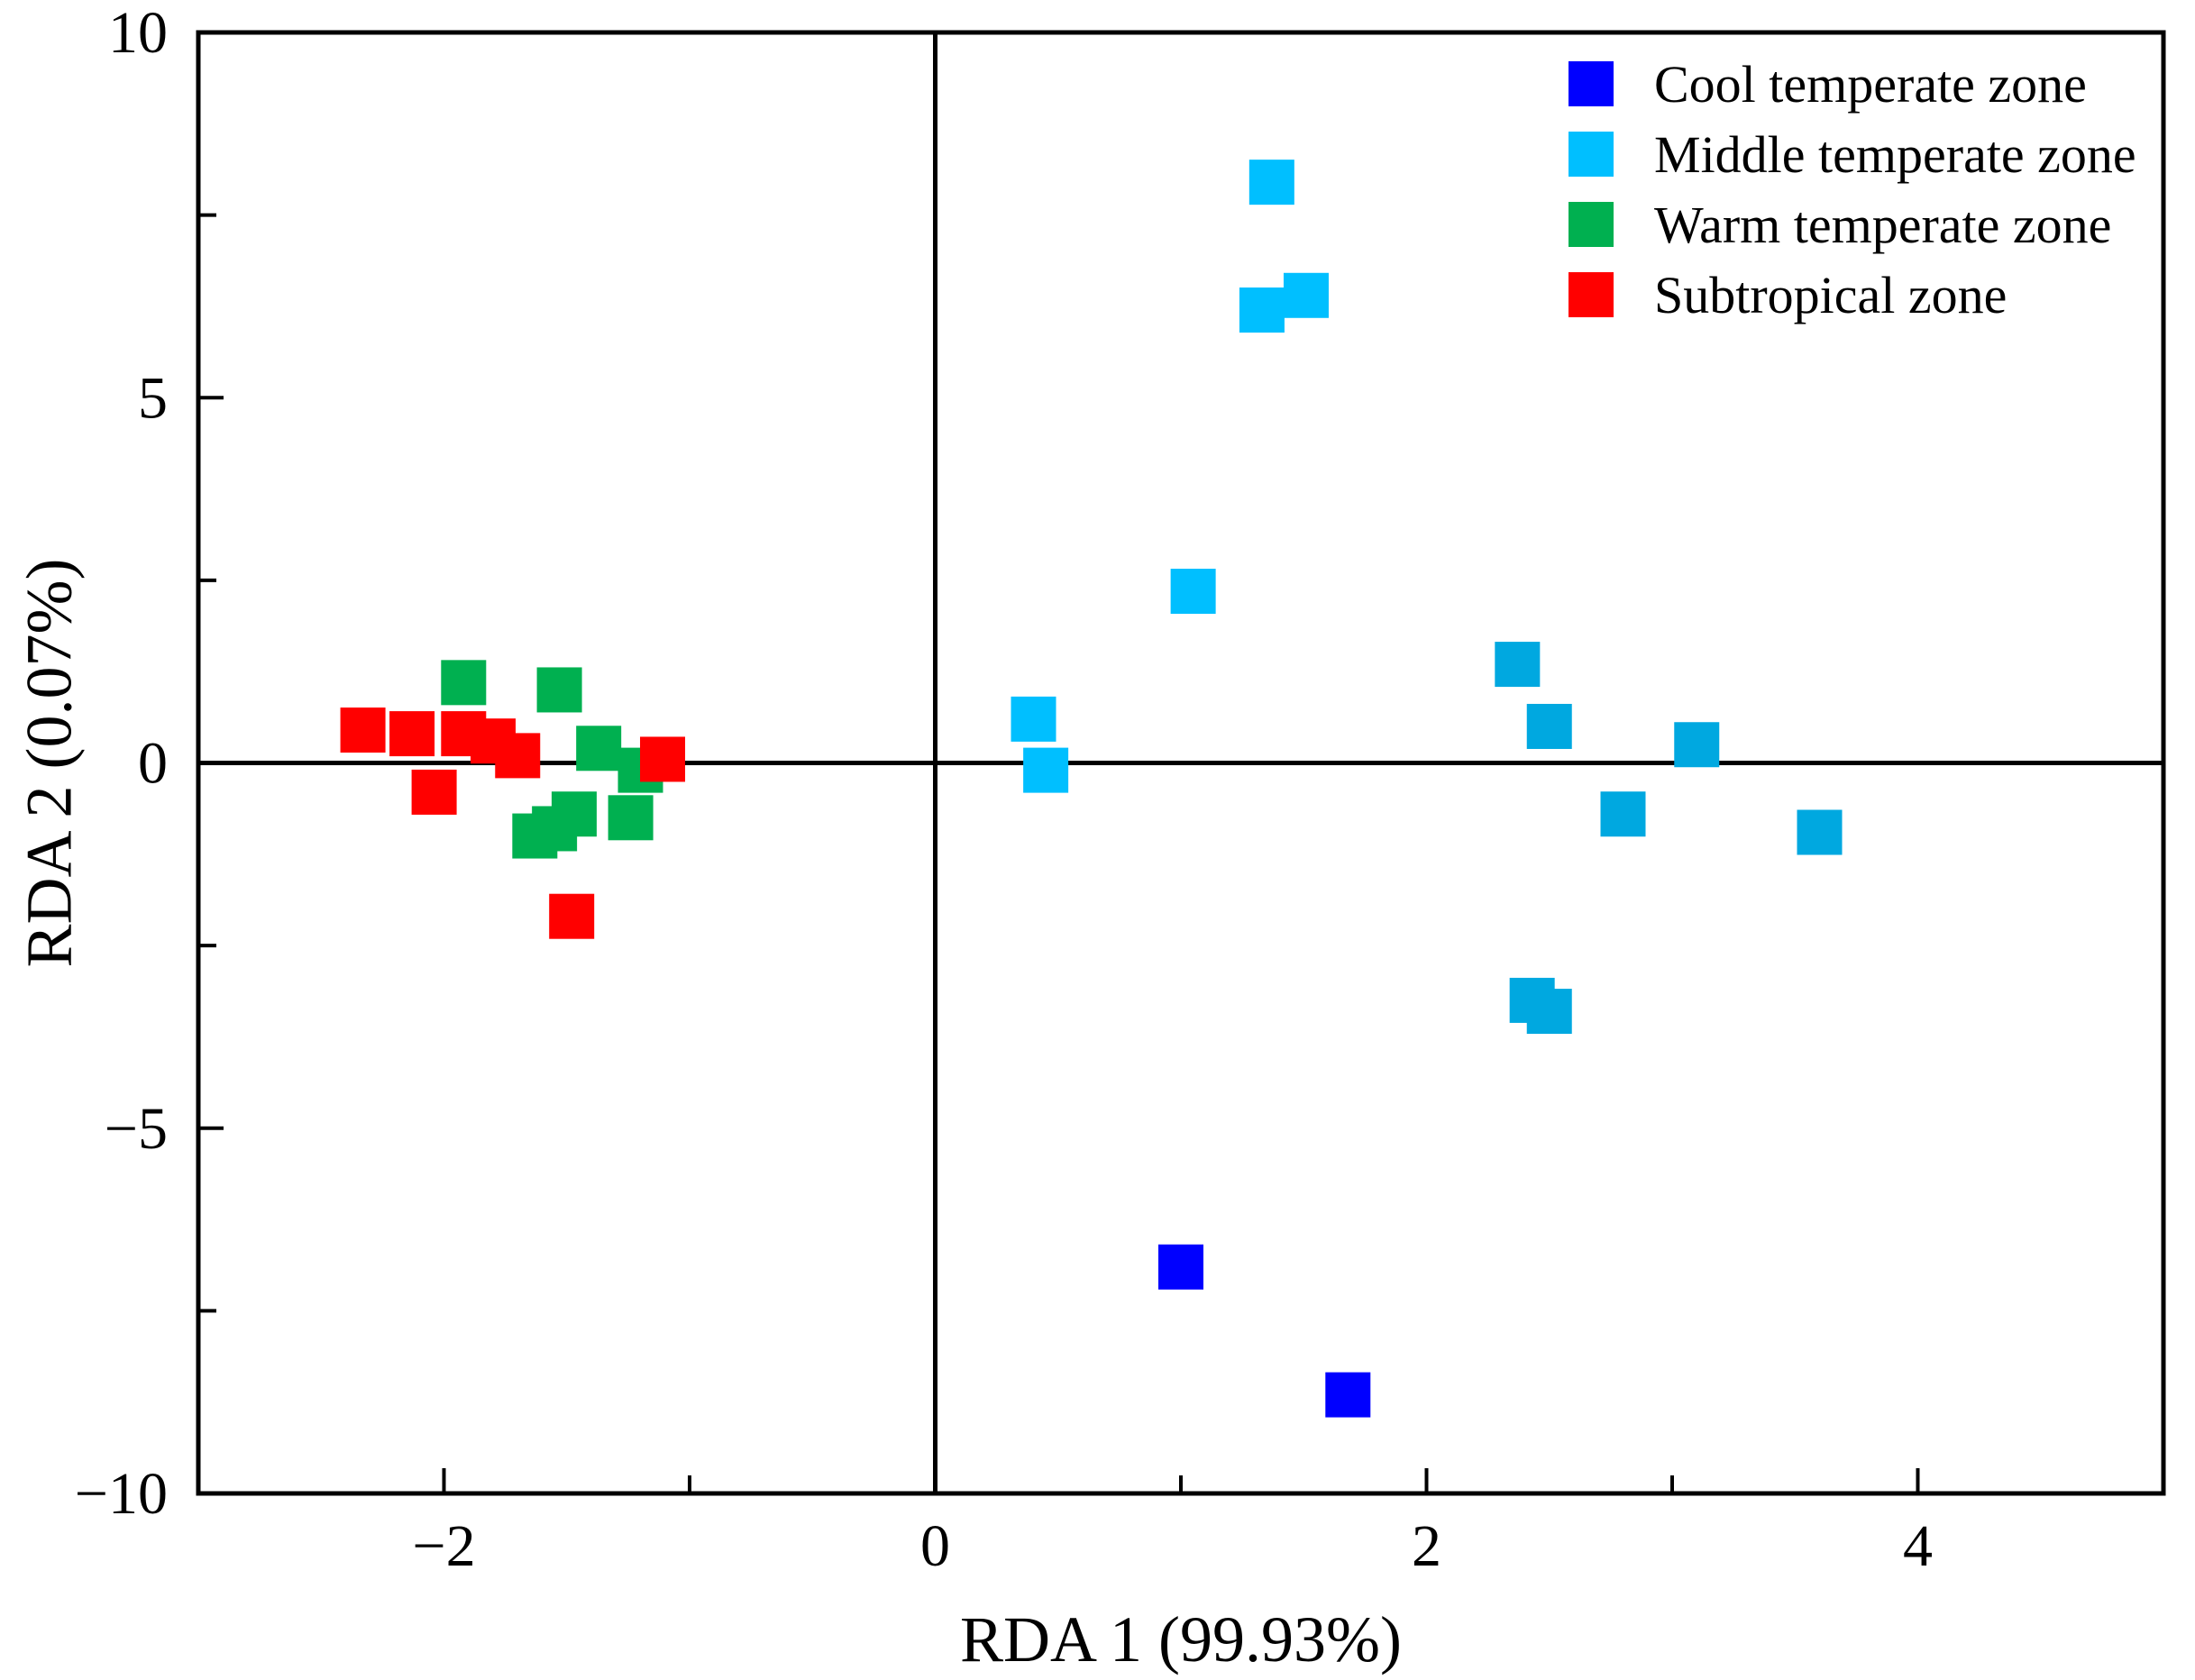 The height and width of the screenshot is (1680, 2195). I want to click on y-tick-label: 5, so click(153, 398).